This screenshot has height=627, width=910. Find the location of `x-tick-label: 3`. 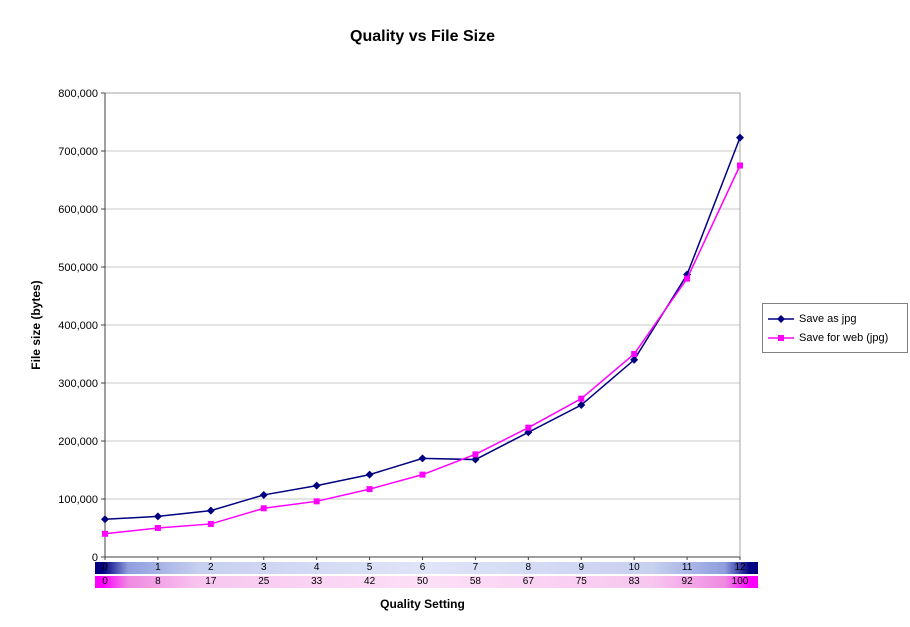

x-tick-label: 3 is located at coordinates (263, 567).